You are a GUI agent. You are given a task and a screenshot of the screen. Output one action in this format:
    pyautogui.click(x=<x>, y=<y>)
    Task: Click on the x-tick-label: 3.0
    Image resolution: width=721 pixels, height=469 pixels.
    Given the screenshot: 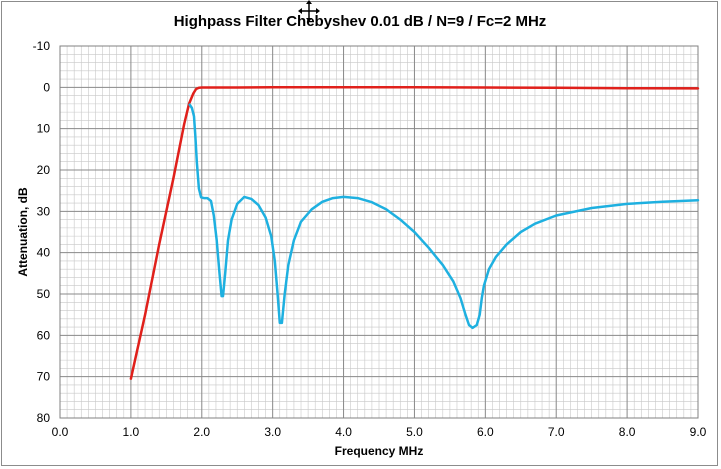 What is the action you would take?
    pyautogui.click(x=272, y=432)
    